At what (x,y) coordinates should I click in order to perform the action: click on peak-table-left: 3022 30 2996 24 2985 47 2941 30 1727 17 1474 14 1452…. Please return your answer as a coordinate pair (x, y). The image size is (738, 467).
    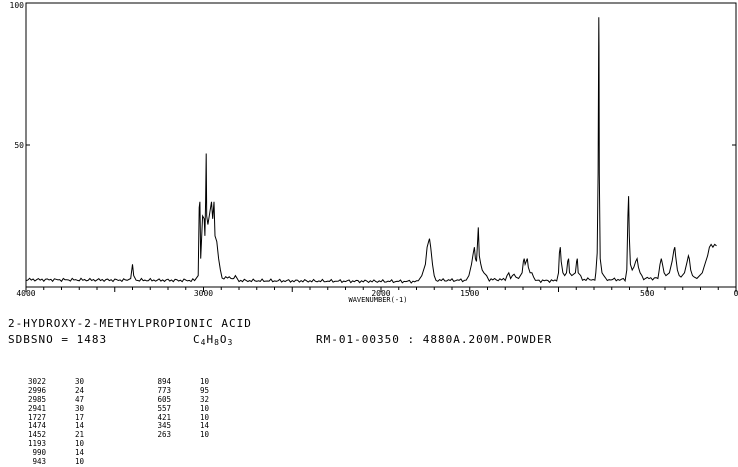
    Looking at the image, I should click on (57, 422).